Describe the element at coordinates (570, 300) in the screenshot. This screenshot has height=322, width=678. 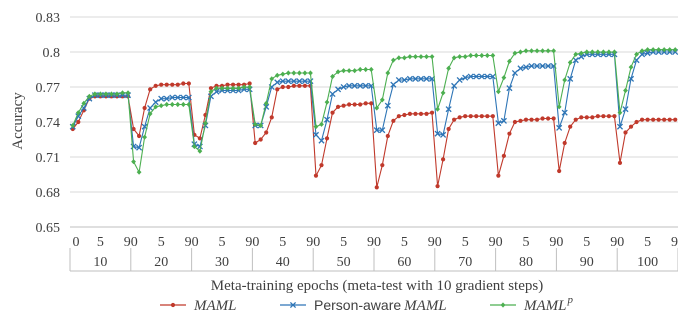
I see `legend-label-superscript: p` at that location.